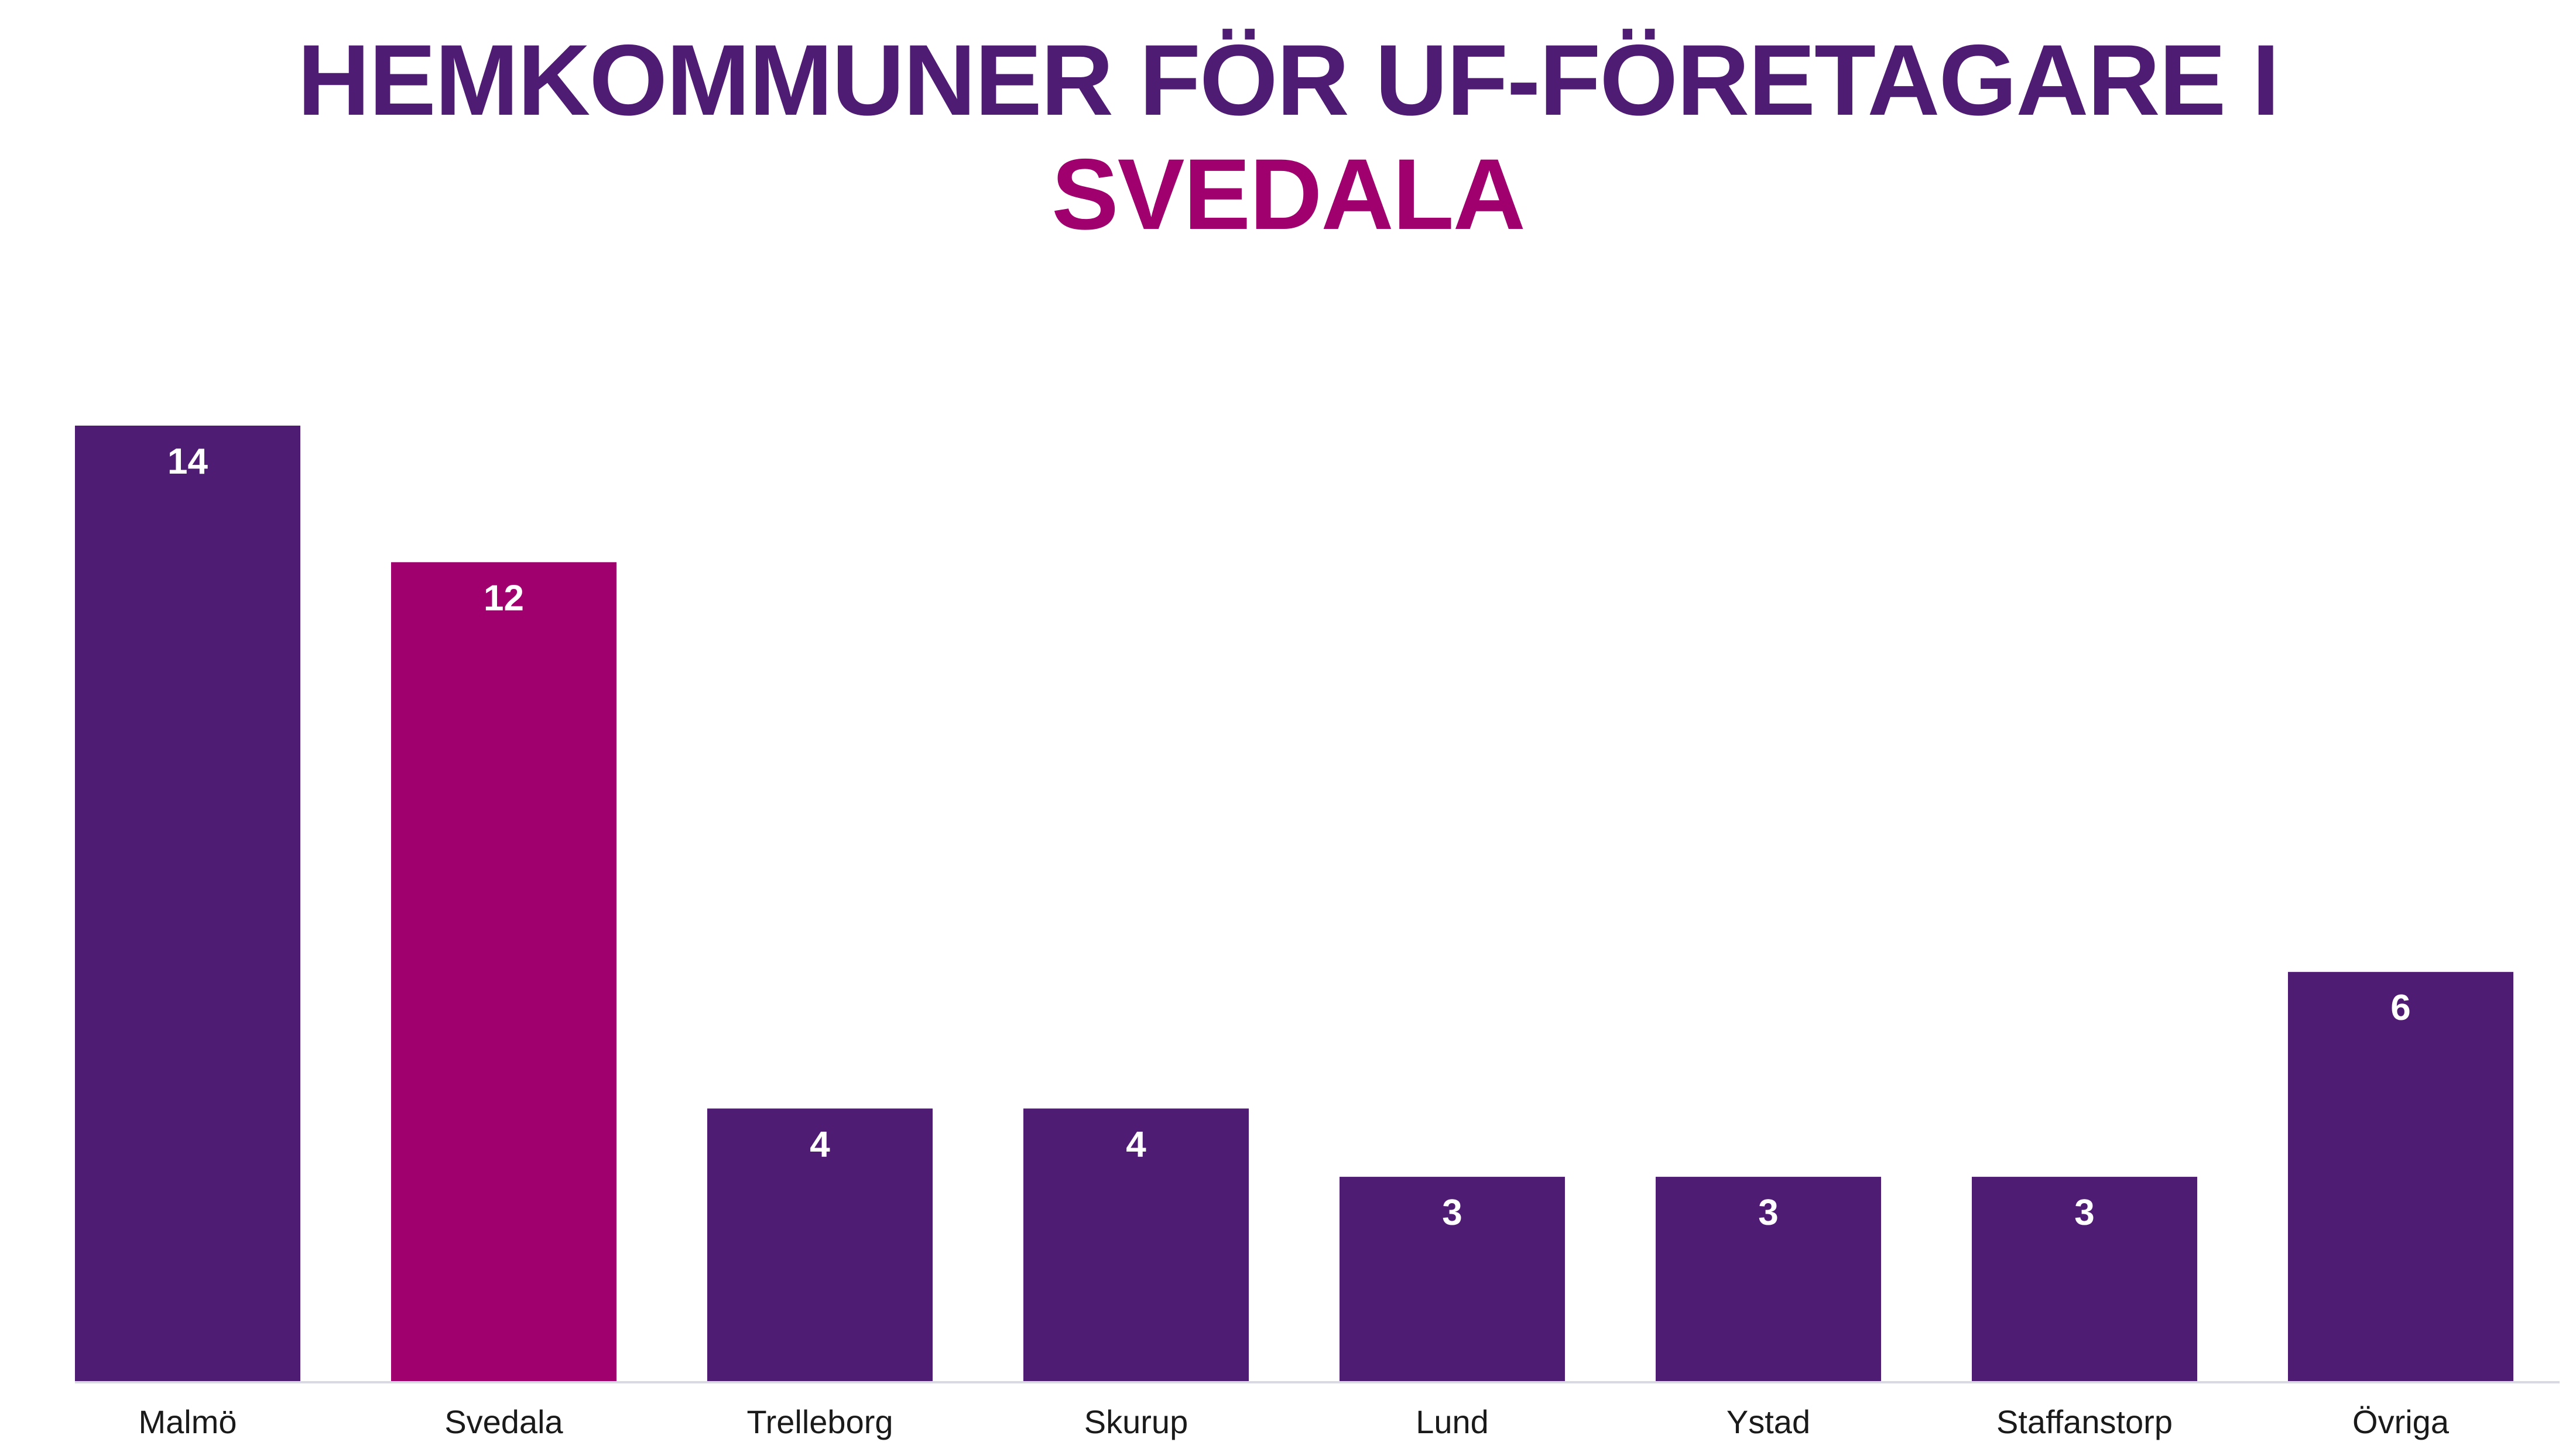 This screenshot has width=2576, height=1449. Describe the element at coordinates (187, 1421) in the screenshot. I see `category-label: Malmö` at that location.